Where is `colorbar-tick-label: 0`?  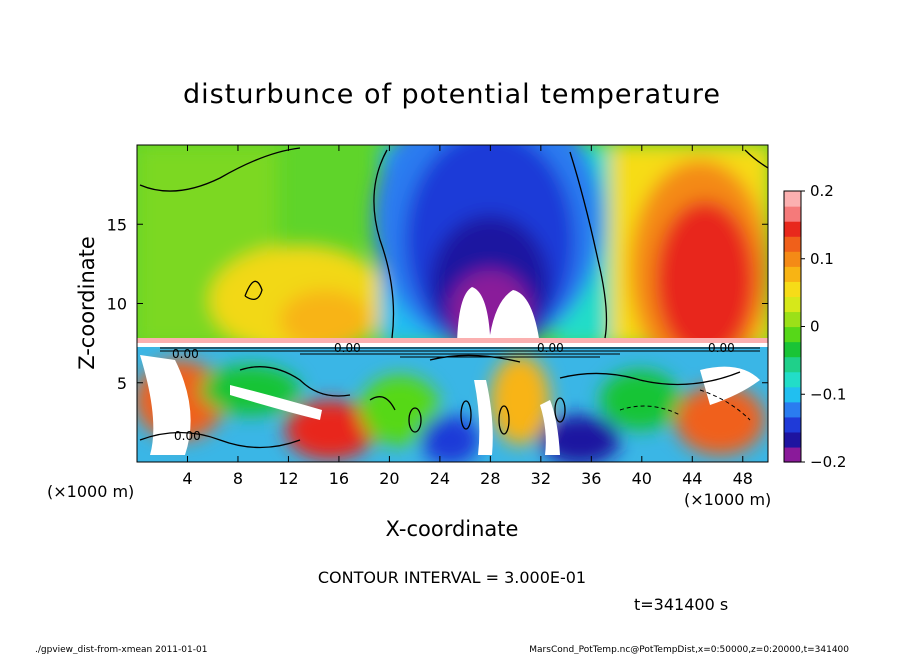 colorbar-tick-label: 0 is located at coordinates (815, 327).